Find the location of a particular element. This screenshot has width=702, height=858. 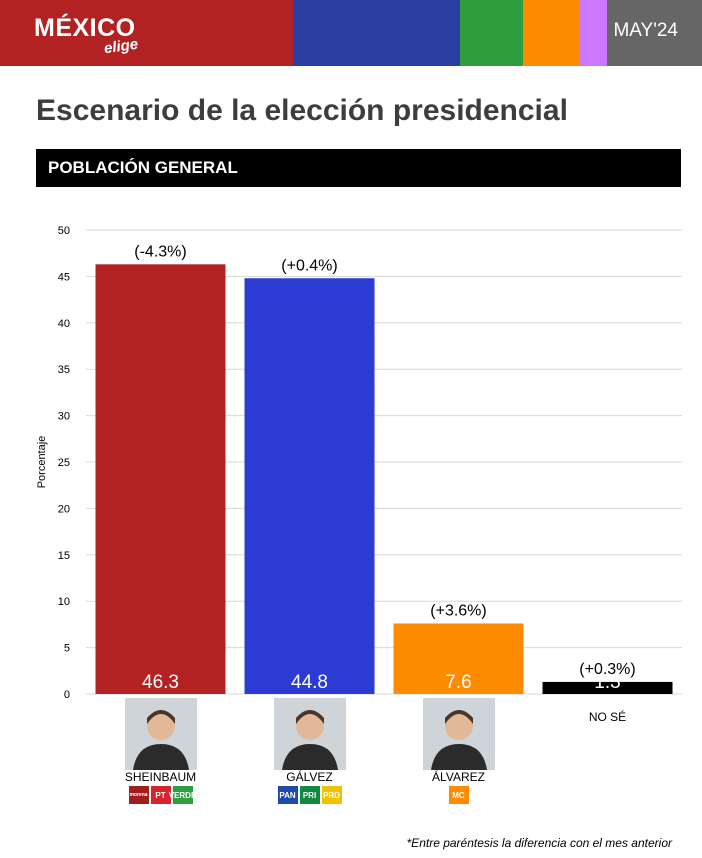

party-logo-icon: PAN is located at coordinates (287, 795).